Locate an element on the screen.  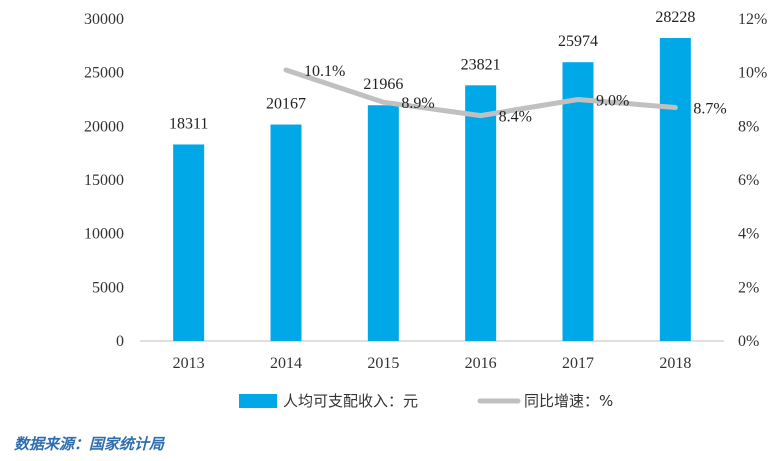
legend-swatch-bar is located at coordinates (258, 401).